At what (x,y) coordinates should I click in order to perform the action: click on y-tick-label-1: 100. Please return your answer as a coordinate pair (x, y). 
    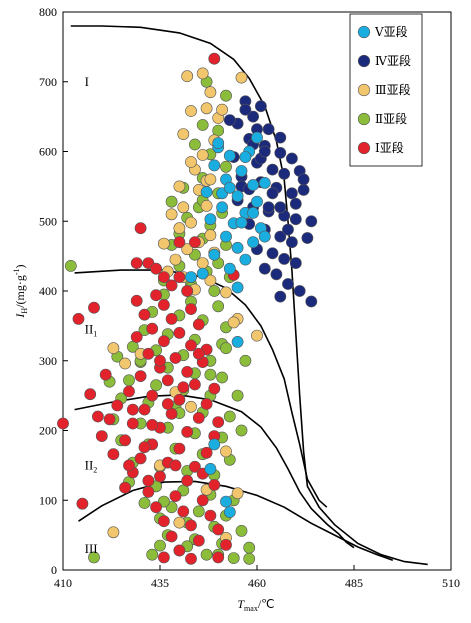
    Looking at the image, I should click on (48, 500).